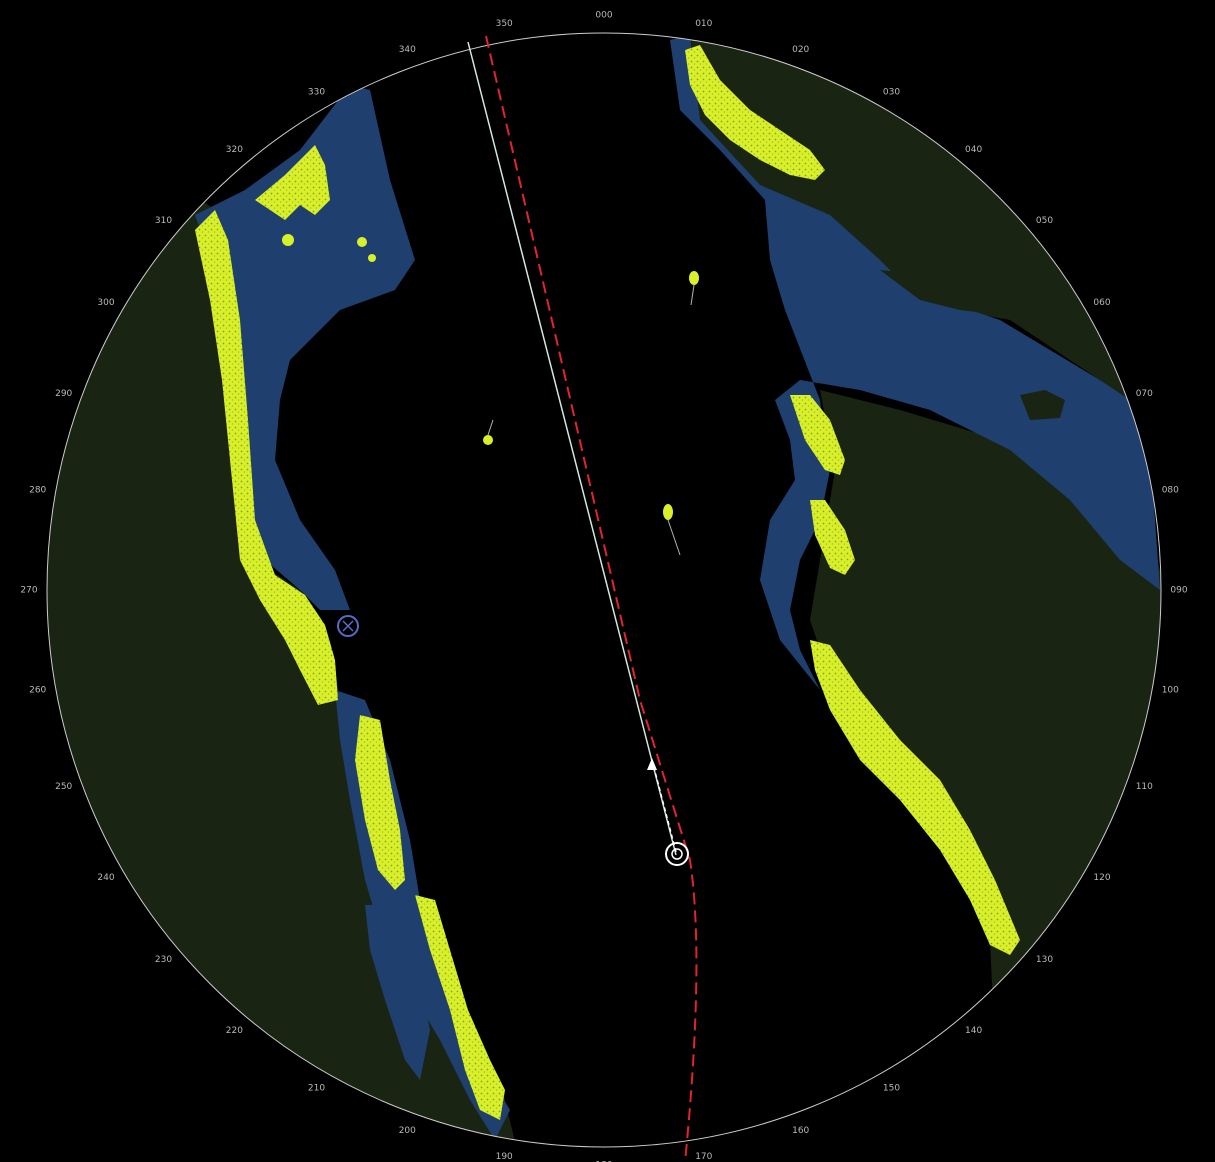 The height and width of the screenshot is (1162, 1215). Describe the element at coordinates (572, 448) in the screenshot. I see `heading-line` at that location.